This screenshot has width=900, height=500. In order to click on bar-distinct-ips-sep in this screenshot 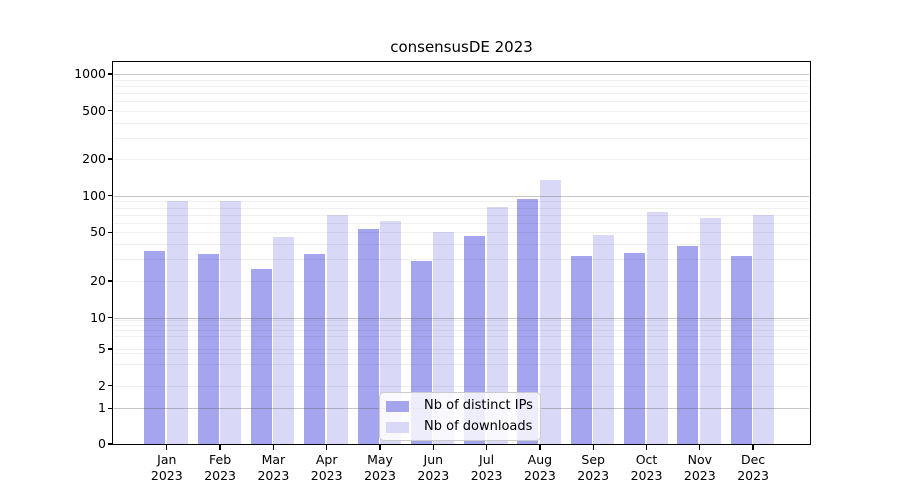, I will do `click(581, 350)`.